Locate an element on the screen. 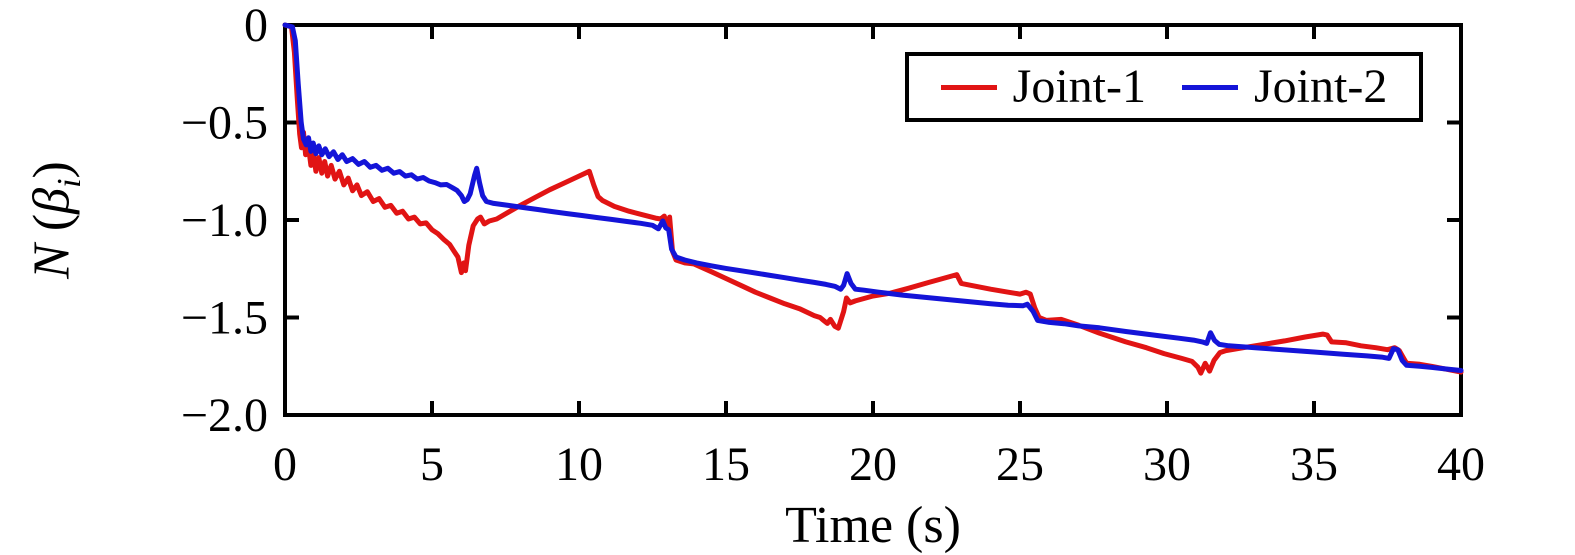  y-tick-label: −0.5 is located at coordinates (224, 123).